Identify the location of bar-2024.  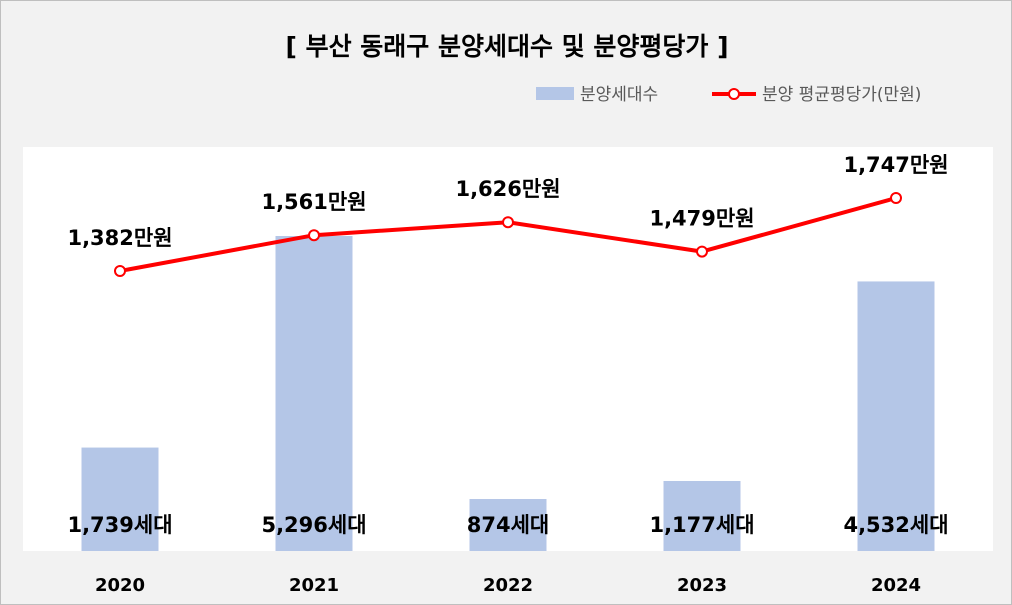
(896, 416).